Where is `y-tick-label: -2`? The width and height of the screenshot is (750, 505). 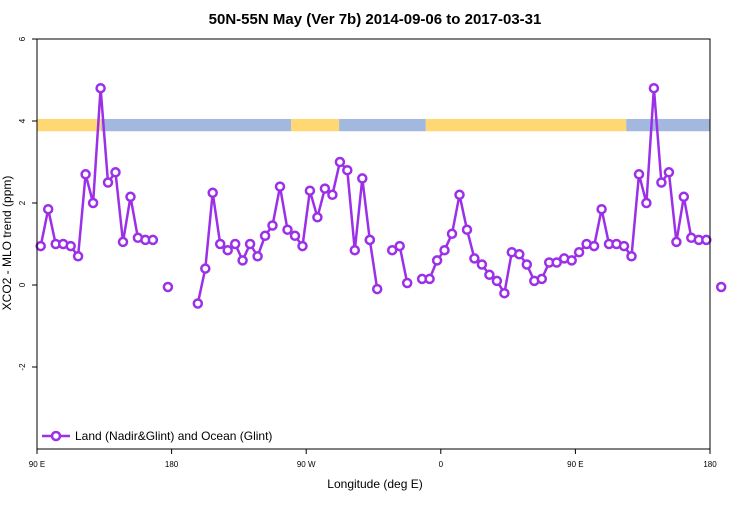
y-tick-label: -2 is located at coordinates (22, 367).